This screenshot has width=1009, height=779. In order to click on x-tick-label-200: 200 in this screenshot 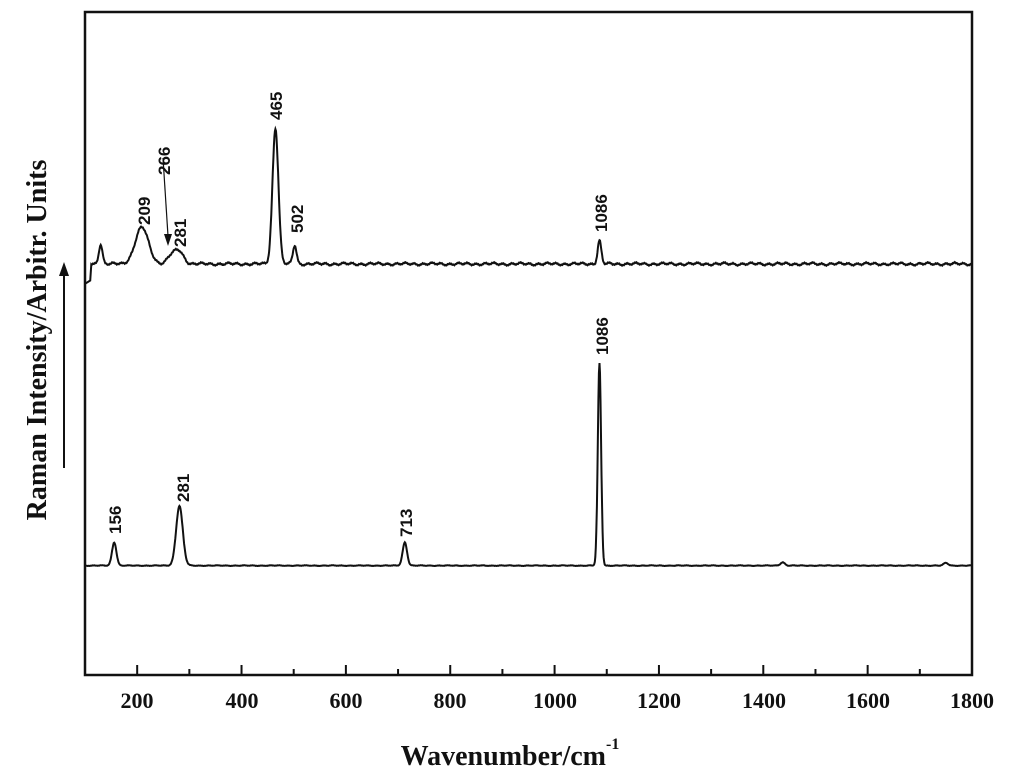, I will do `click(137, 700)`.